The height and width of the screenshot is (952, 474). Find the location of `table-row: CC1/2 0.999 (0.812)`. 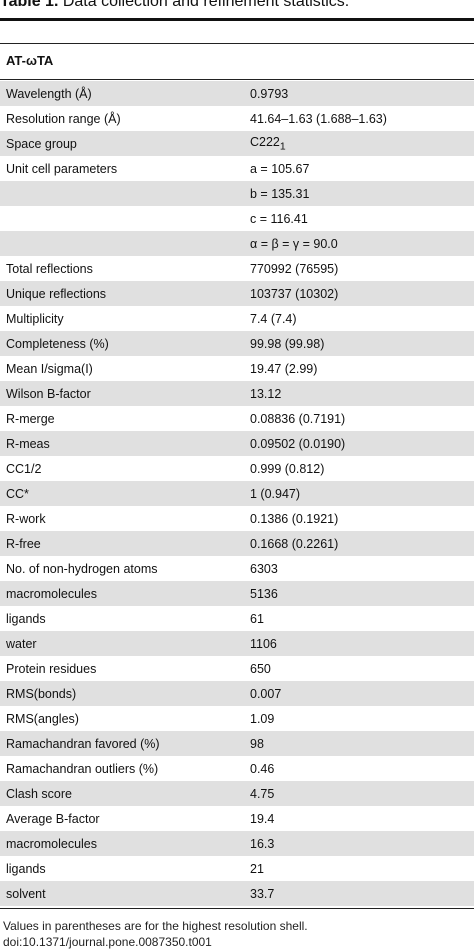

table-row: CC1/2 0.999 (0.812) is located at coordinates (237, 468).